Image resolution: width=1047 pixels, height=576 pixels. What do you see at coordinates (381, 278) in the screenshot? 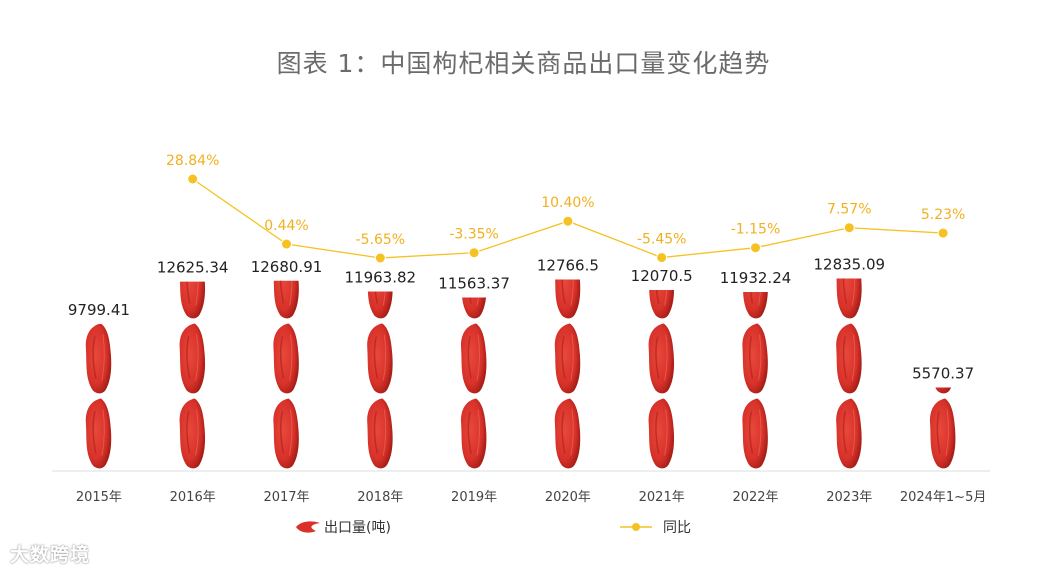
I see `bar-value-label: 11963.82` at bounding box center [381, 278].